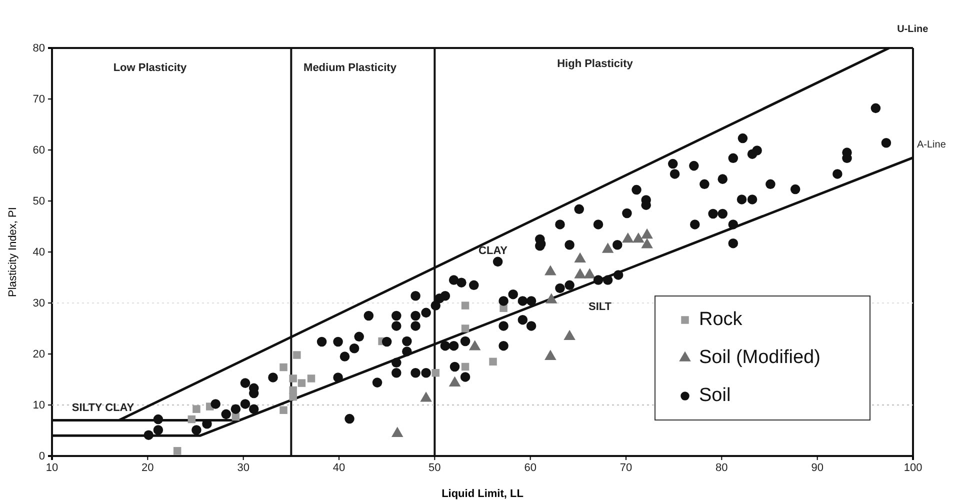  I want to click on y-tick-label: 10, so click(38, 406).